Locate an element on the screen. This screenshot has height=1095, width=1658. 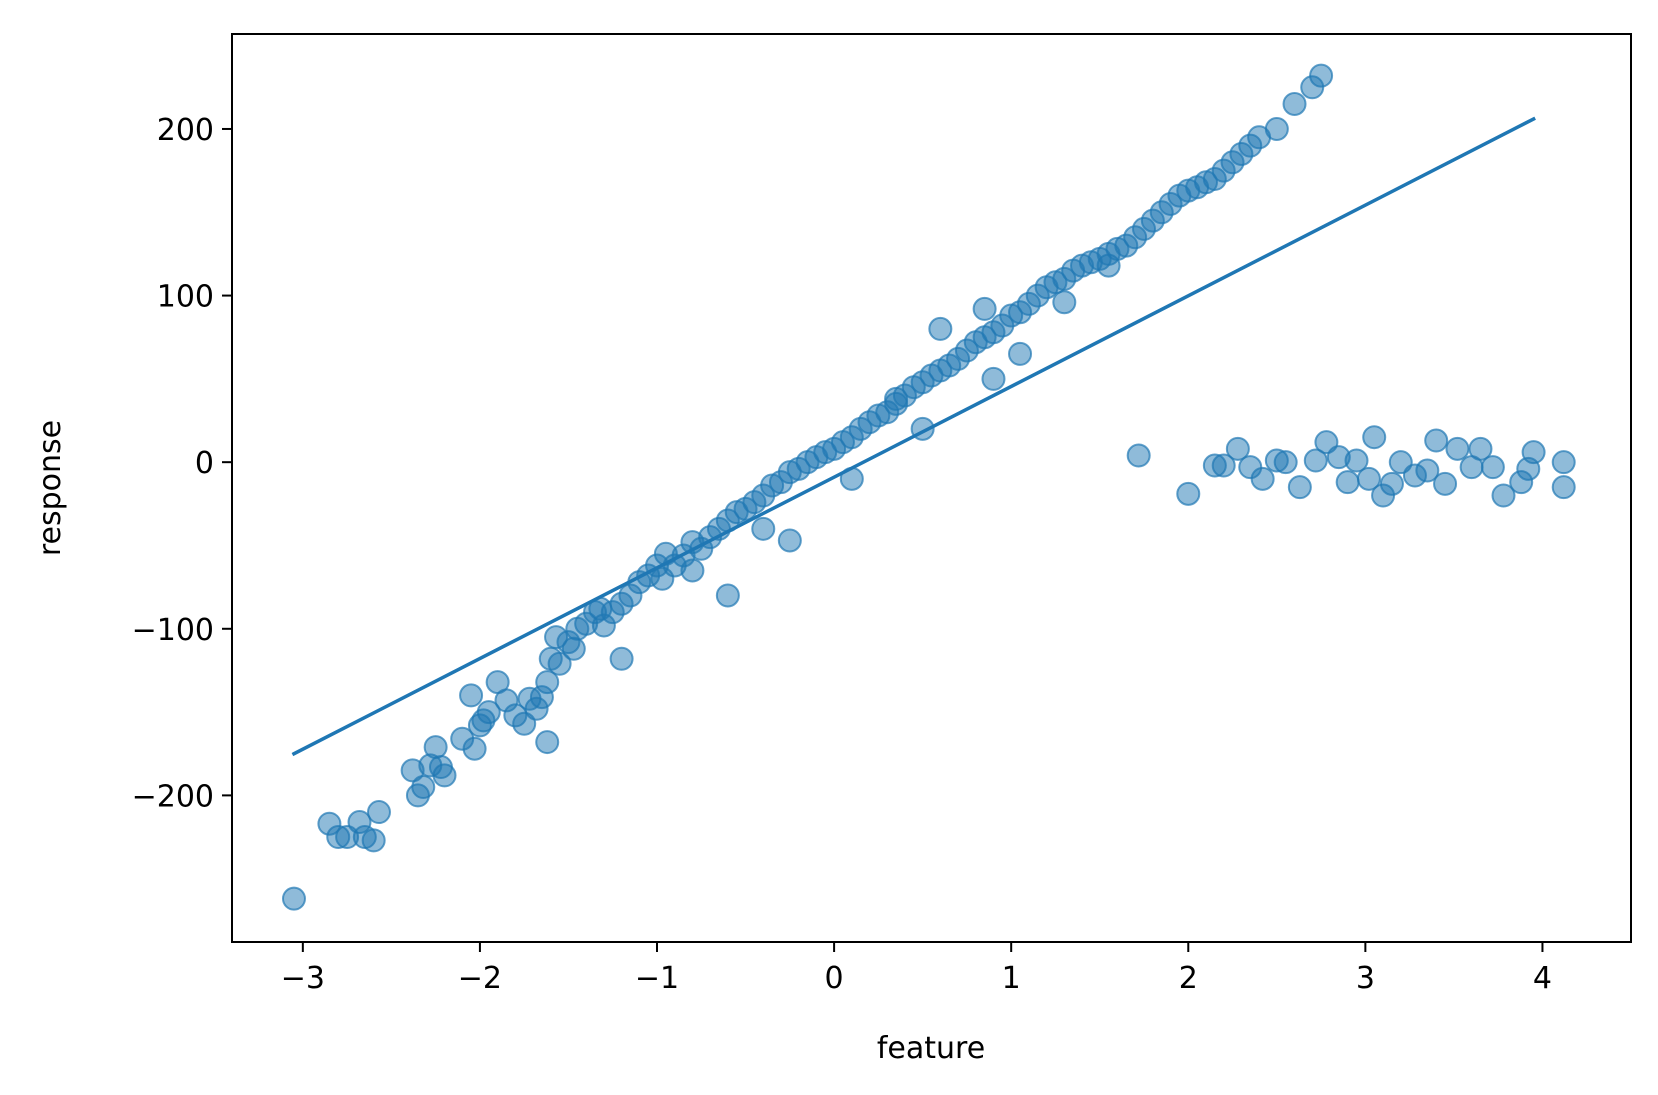
x-tick-label: 3 is located at coordinates (1365, 978).